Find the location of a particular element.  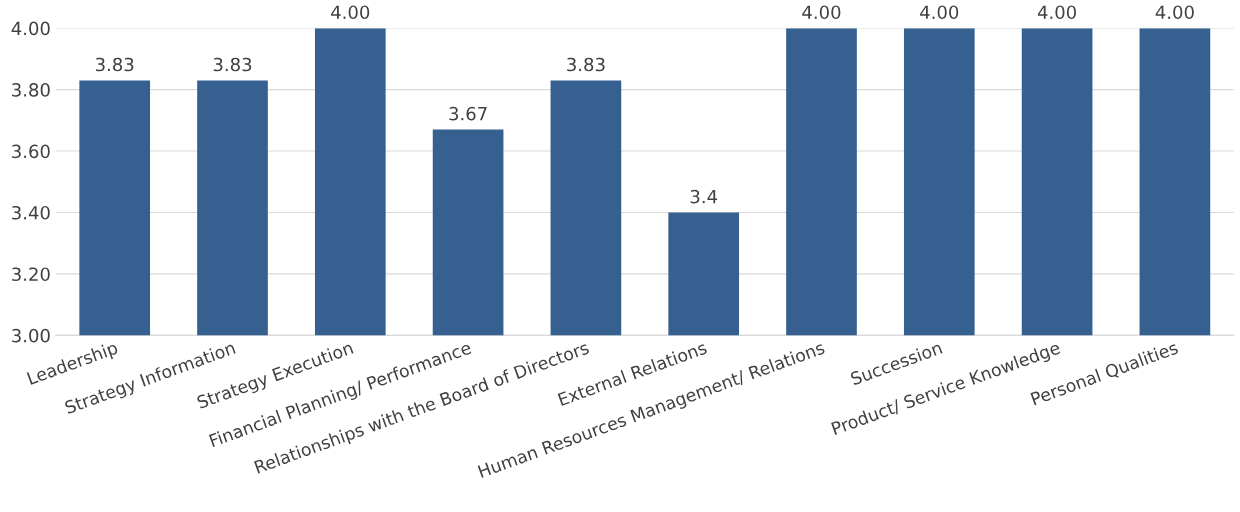

y-tick-label: 3.80 is located at coordinates (31, 90).